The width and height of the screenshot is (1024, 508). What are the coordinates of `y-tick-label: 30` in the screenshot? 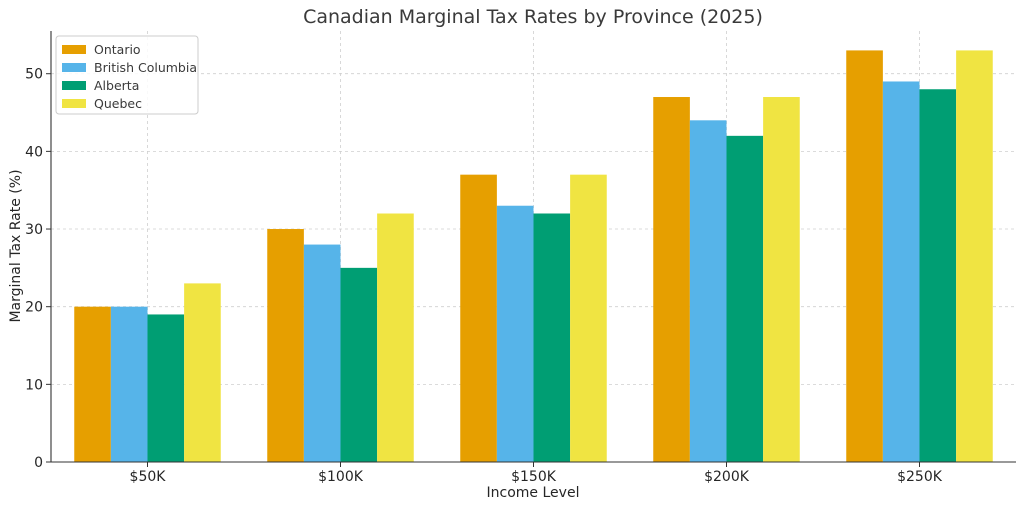 It's located at (34, 230).